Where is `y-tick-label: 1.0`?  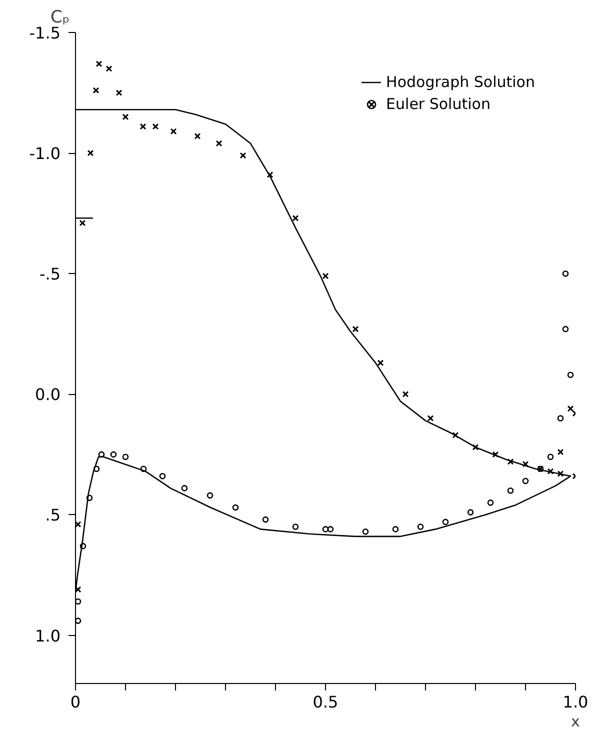 y-tick-label: 1.0 is located at coordinates (48, 636).